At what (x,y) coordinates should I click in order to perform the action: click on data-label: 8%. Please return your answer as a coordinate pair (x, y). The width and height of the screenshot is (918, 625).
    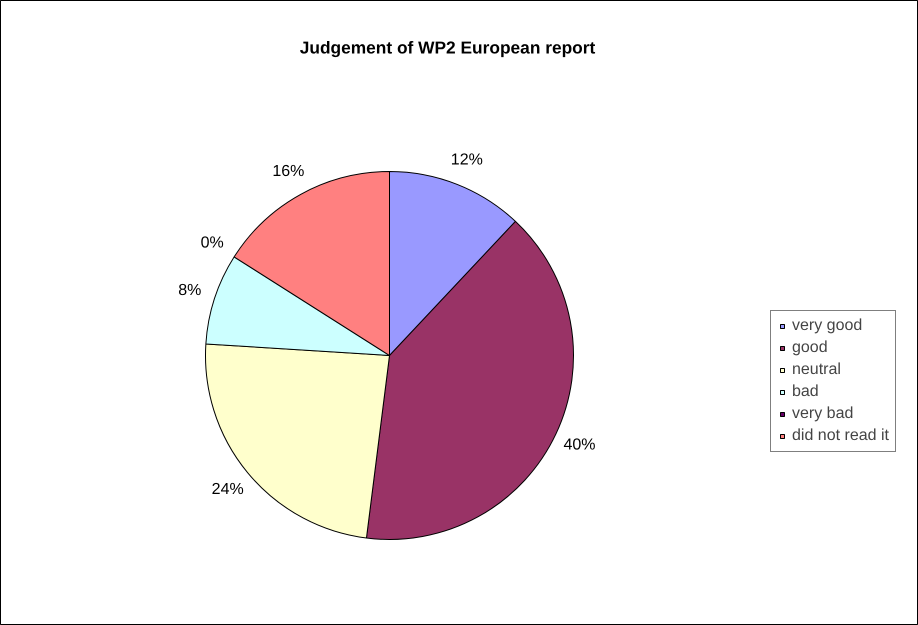
    Looking at the image, I should click on (190, 291).